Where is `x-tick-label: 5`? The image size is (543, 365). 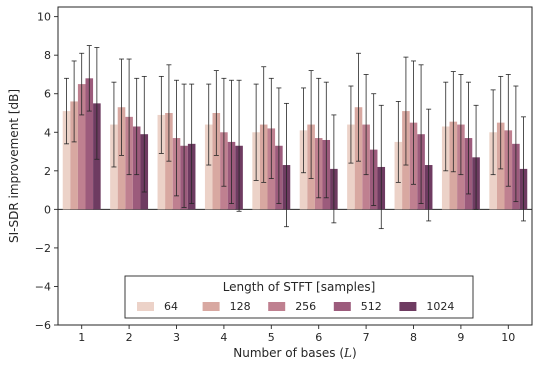 x-tick-label: 5 is located at coordinates (271, 337).